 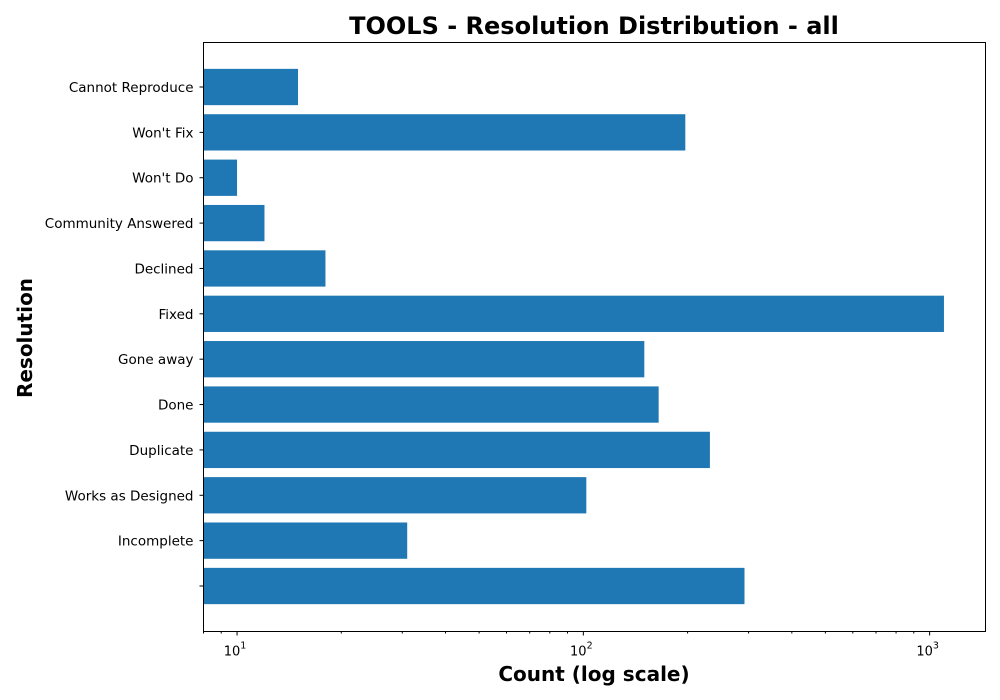 What do you see at coordinates (594, 26) in the screenshot?
I see `chart-title: TOOLS - Resolution Distribution - all` at bounding box center [594, 26].